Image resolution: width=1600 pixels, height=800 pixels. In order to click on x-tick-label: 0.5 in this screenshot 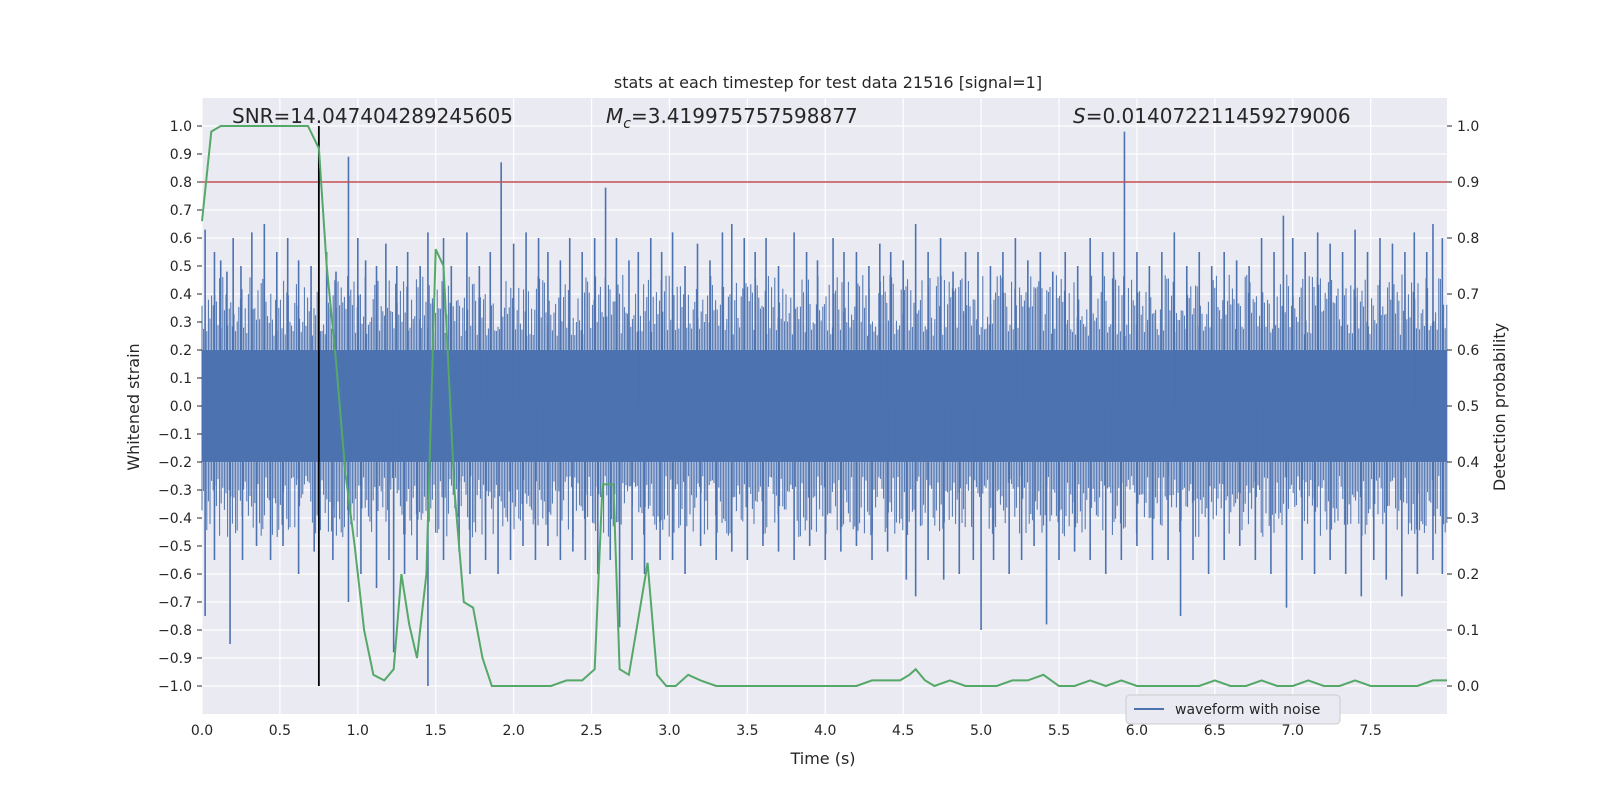, I will do `click(280, 731)`.